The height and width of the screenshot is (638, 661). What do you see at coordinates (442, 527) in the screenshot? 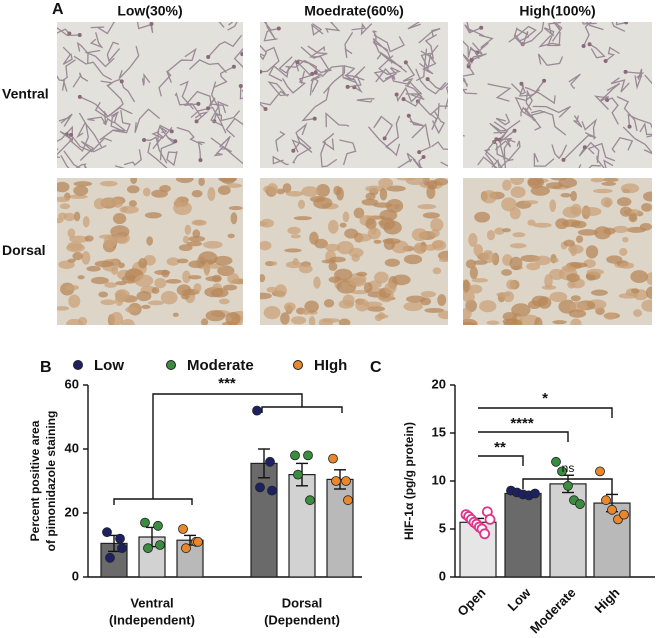
I see `y-tick-label: 5` at bounding box center [442, 527].